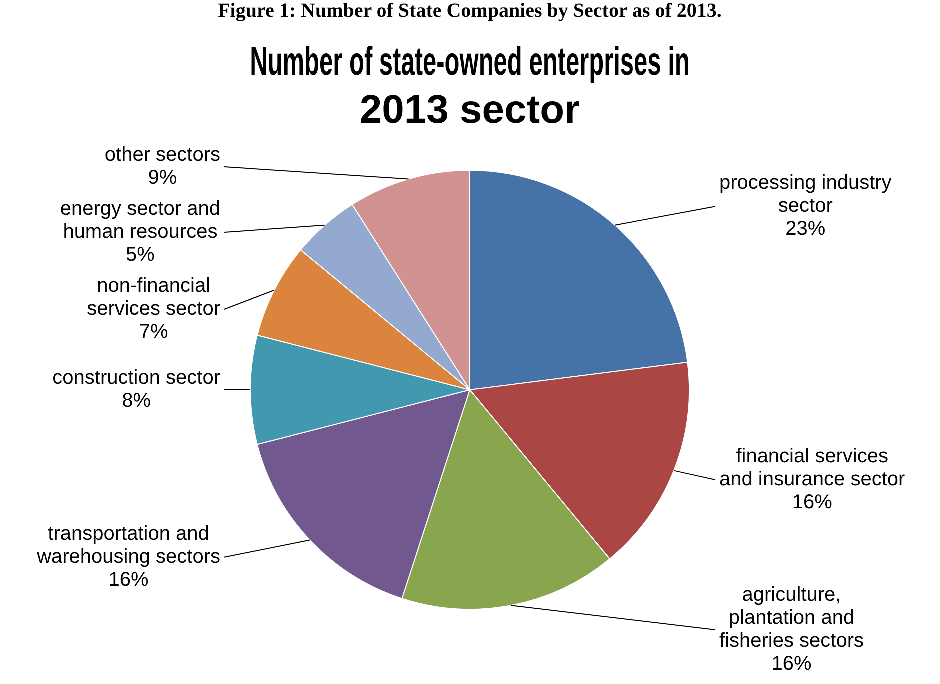 This screenshot has height=684, width=940. Describe the element at coordinates (128, 545) in the screenshot. I see `slice-label: transportation and warehousing sectors` at that location.